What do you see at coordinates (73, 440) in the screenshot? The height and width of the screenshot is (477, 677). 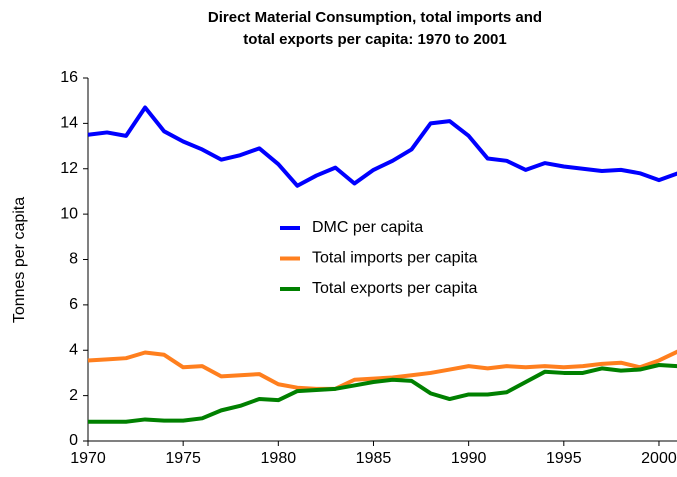 I see `y-tick-label: 0` at bounding box center [73, 440].